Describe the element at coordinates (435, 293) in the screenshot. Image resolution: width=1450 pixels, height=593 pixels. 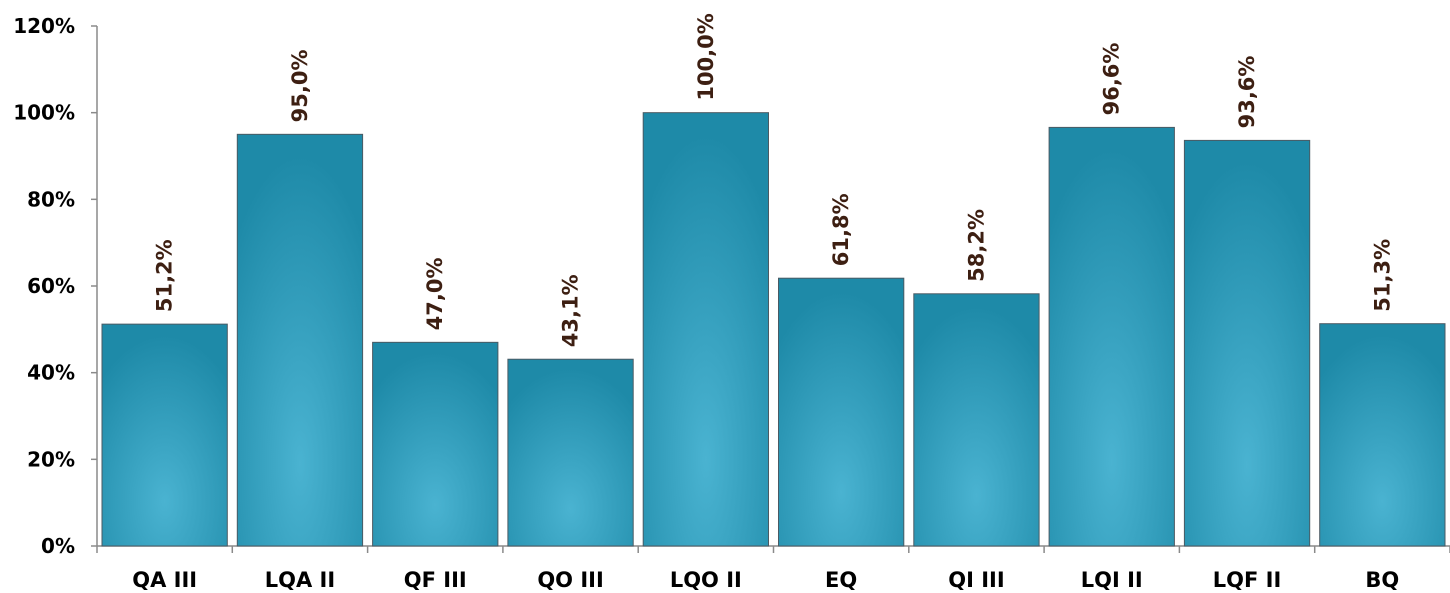
I see `data-label: 47,0%` at that location.